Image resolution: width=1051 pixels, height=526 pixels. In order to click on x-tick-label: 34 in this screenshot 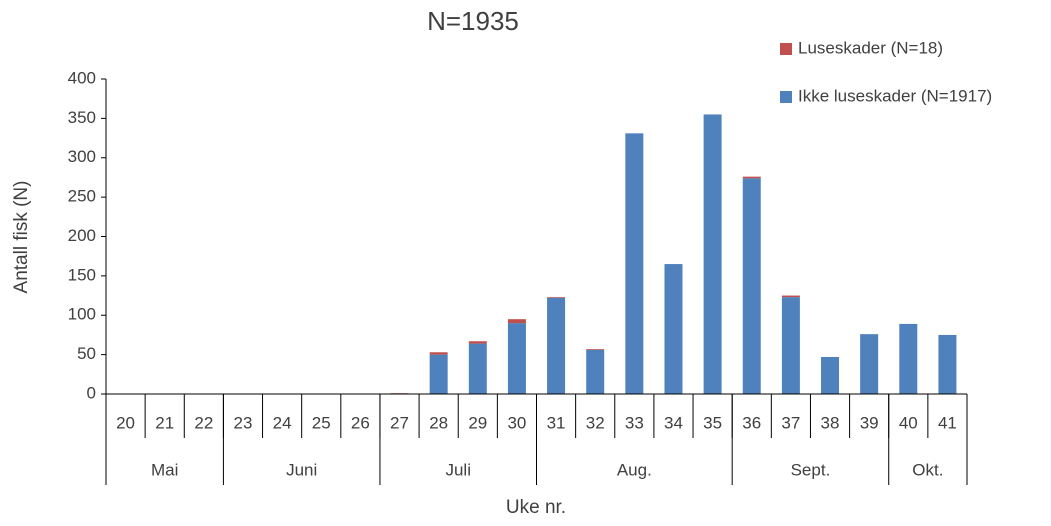, I will do `click(673, 422)`.